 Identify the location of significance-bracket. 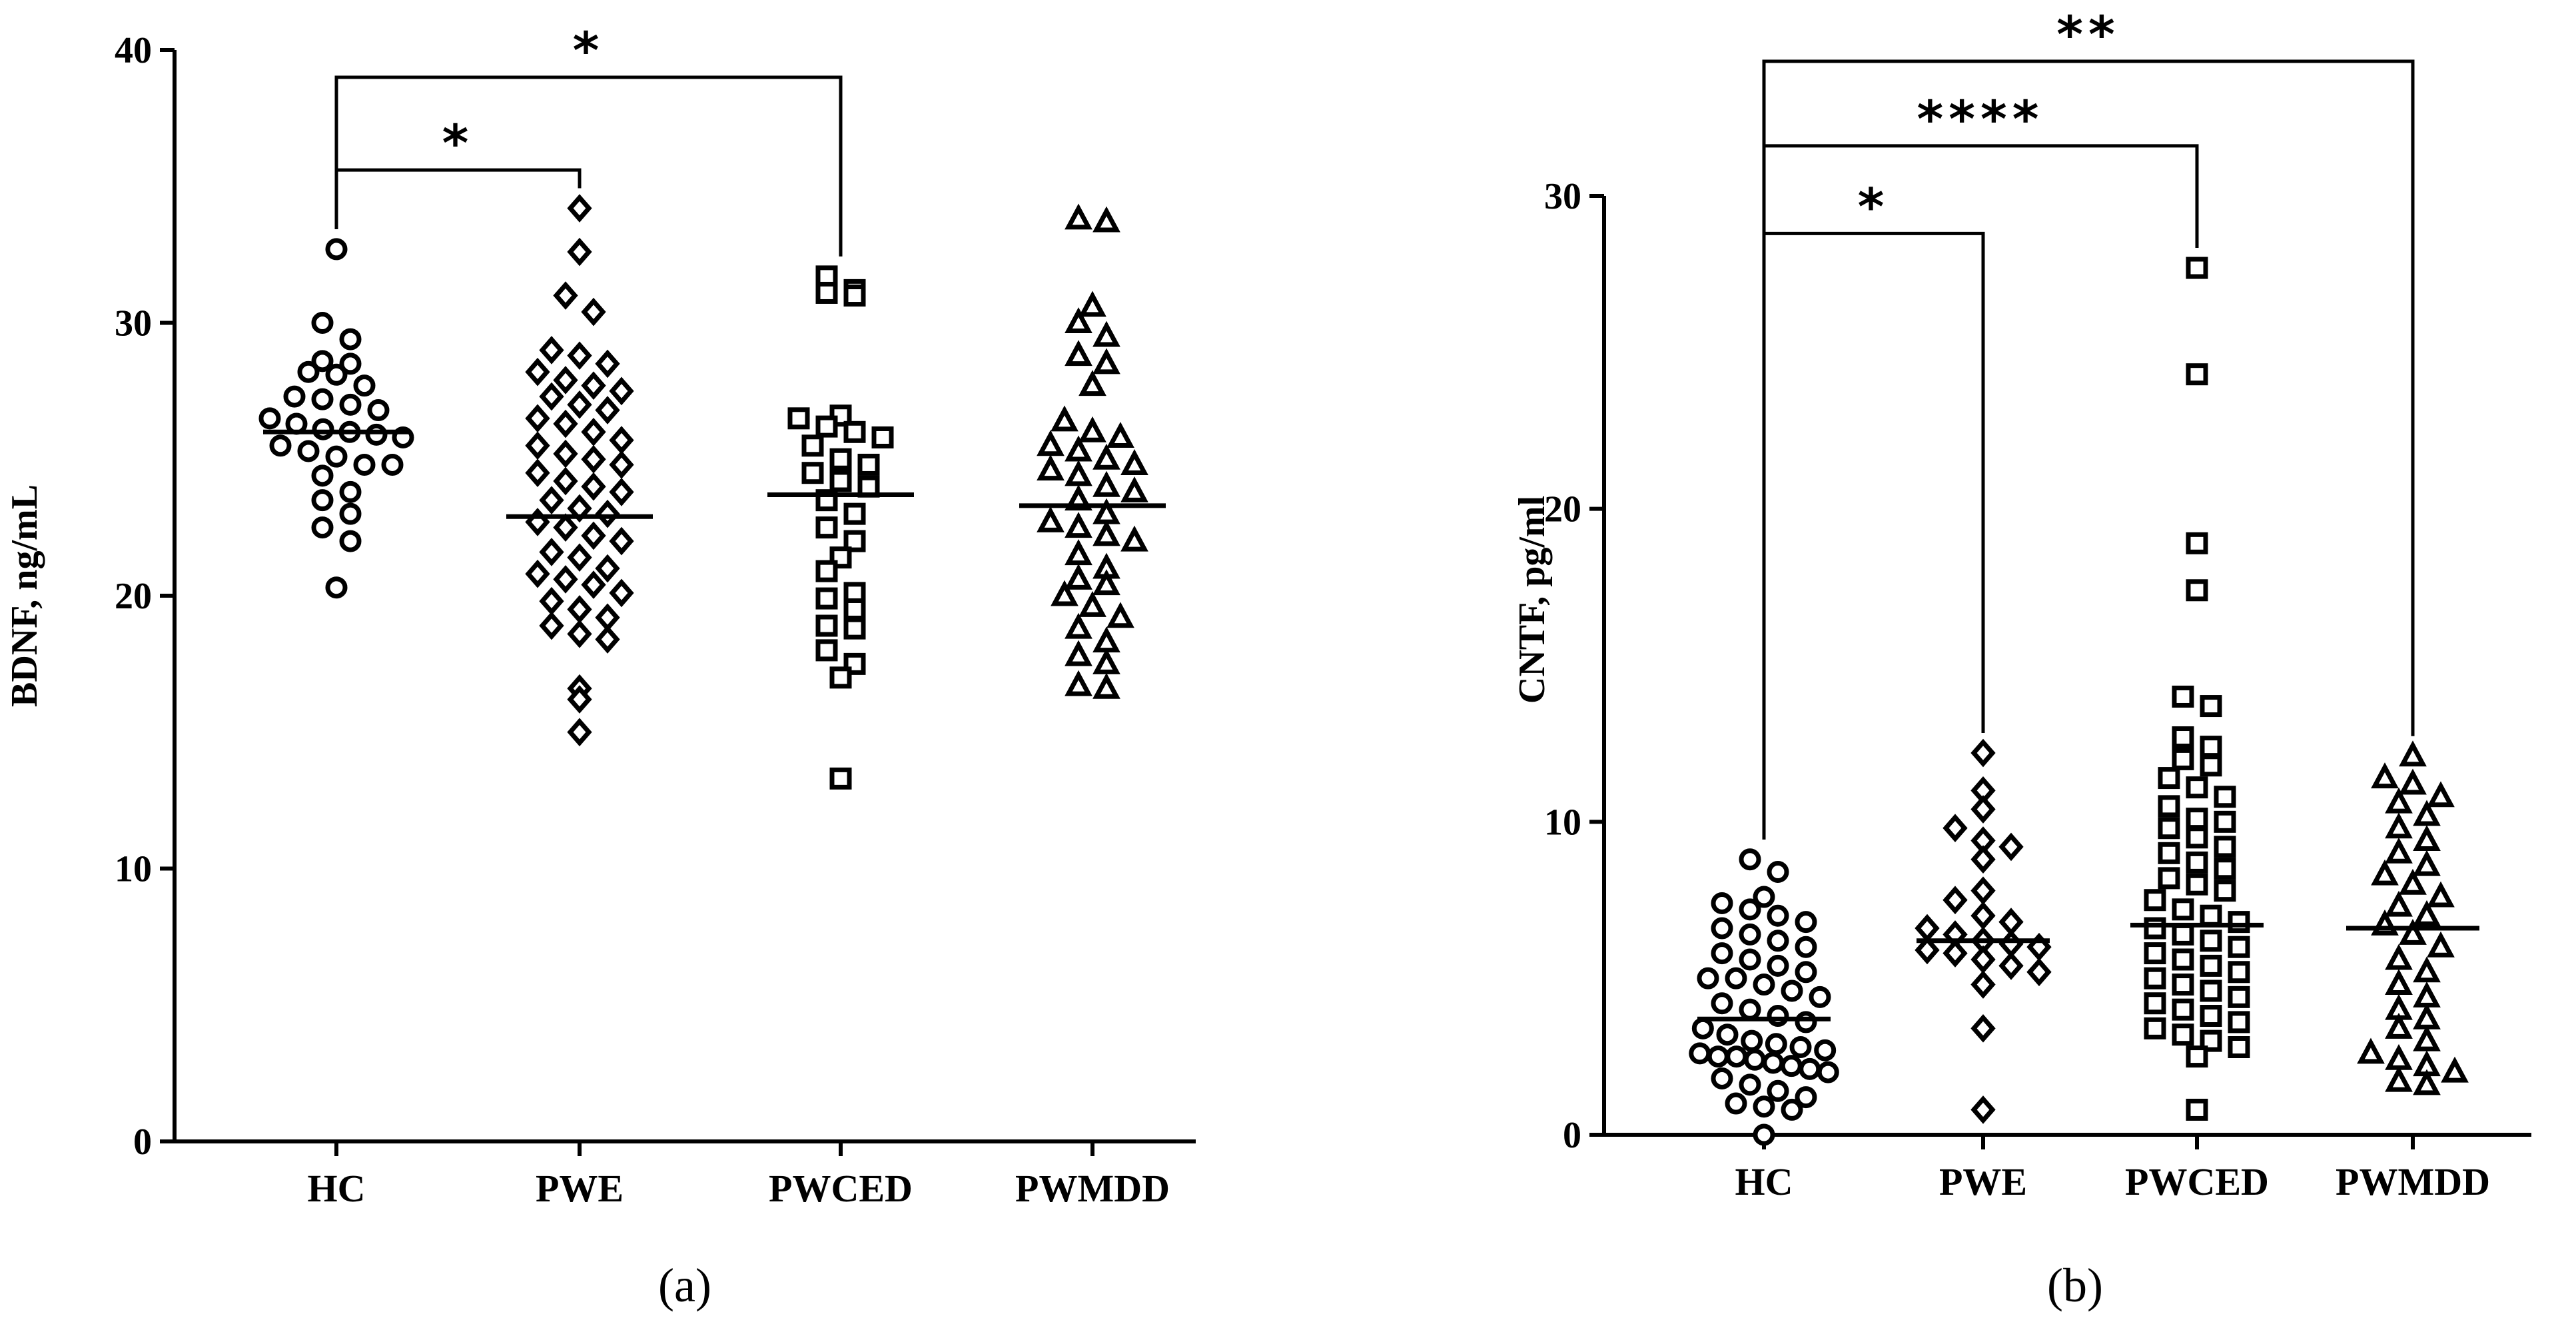
(1874, 535).